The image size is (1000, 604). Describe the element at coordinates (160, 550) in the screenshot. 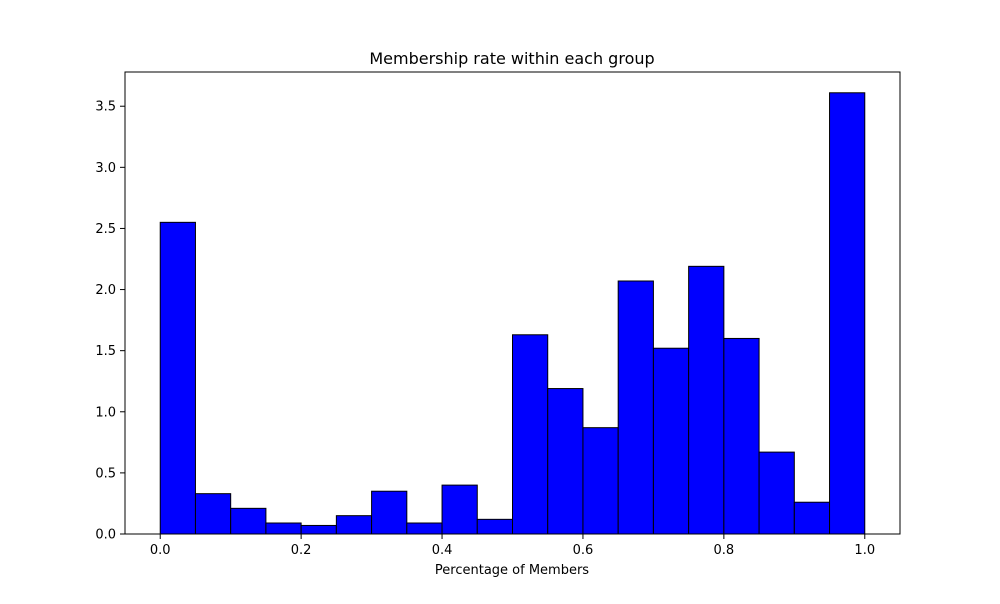

I see `x-tick-label: 0.0` at that location.